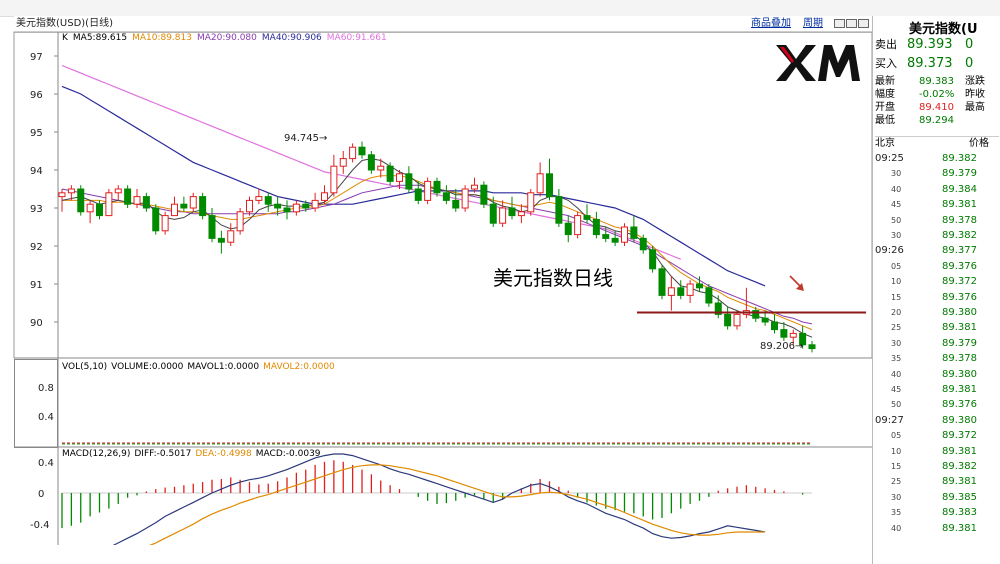 This screenshot has width=1000, height=564. Describe the element at coordinates (959, 251) in the screenshot. I see `tick-price: 89.377` at that location.